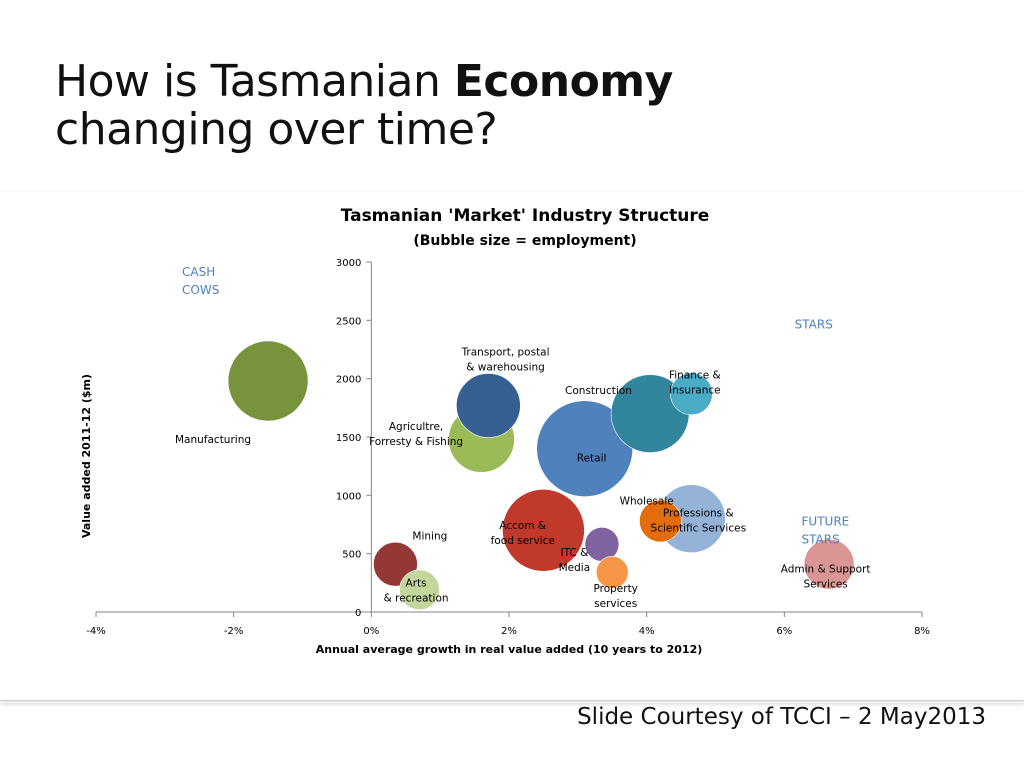 The width and height of the screenshot is (1024, 768). I want to click on y-tick-label: 1500, so click(348, 438).